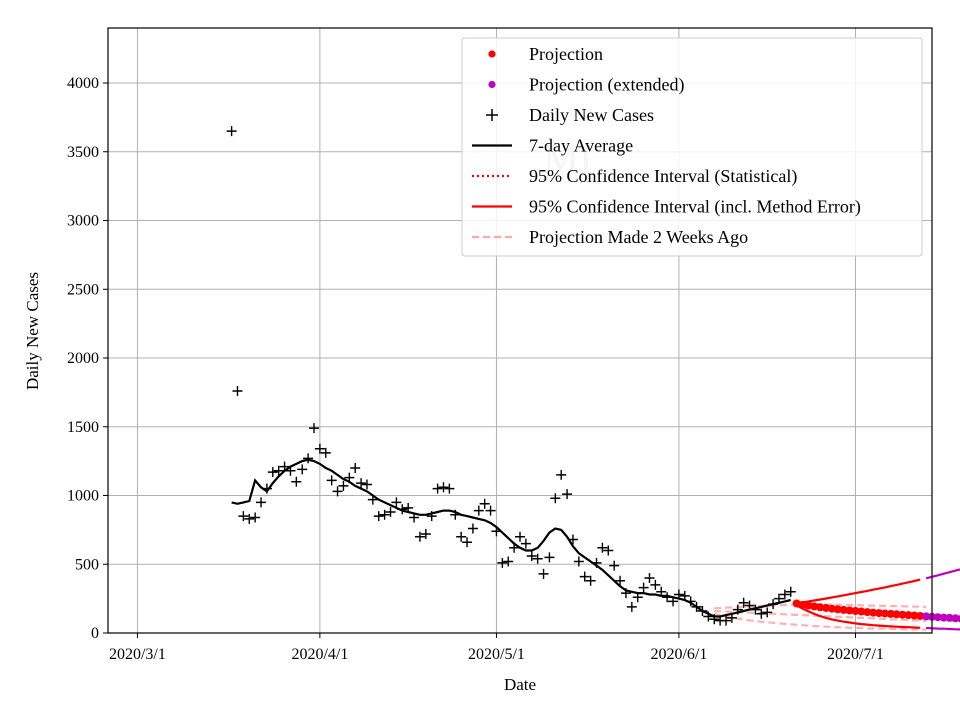  I want to click on legend-label-avg: 7-day Average, so click(581, 146).